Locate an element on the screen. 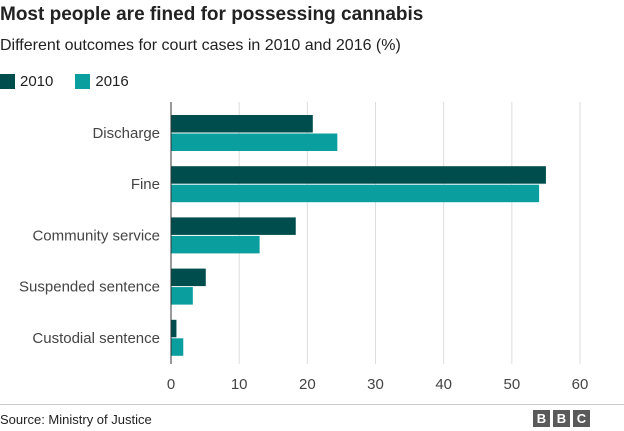  category-label-community-service: Community service is located at coordinates (96, 235).